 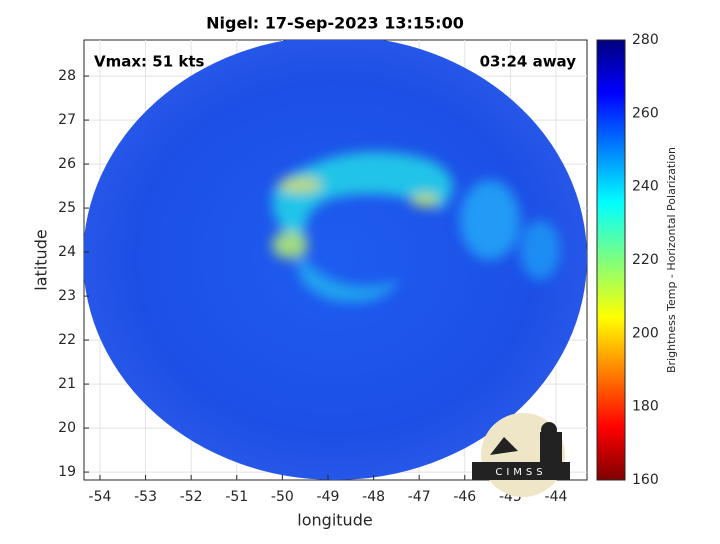 I want to click on chart-title: Nigel: 17-Sep-2023 13:15:00, so click(x=335, y=23).